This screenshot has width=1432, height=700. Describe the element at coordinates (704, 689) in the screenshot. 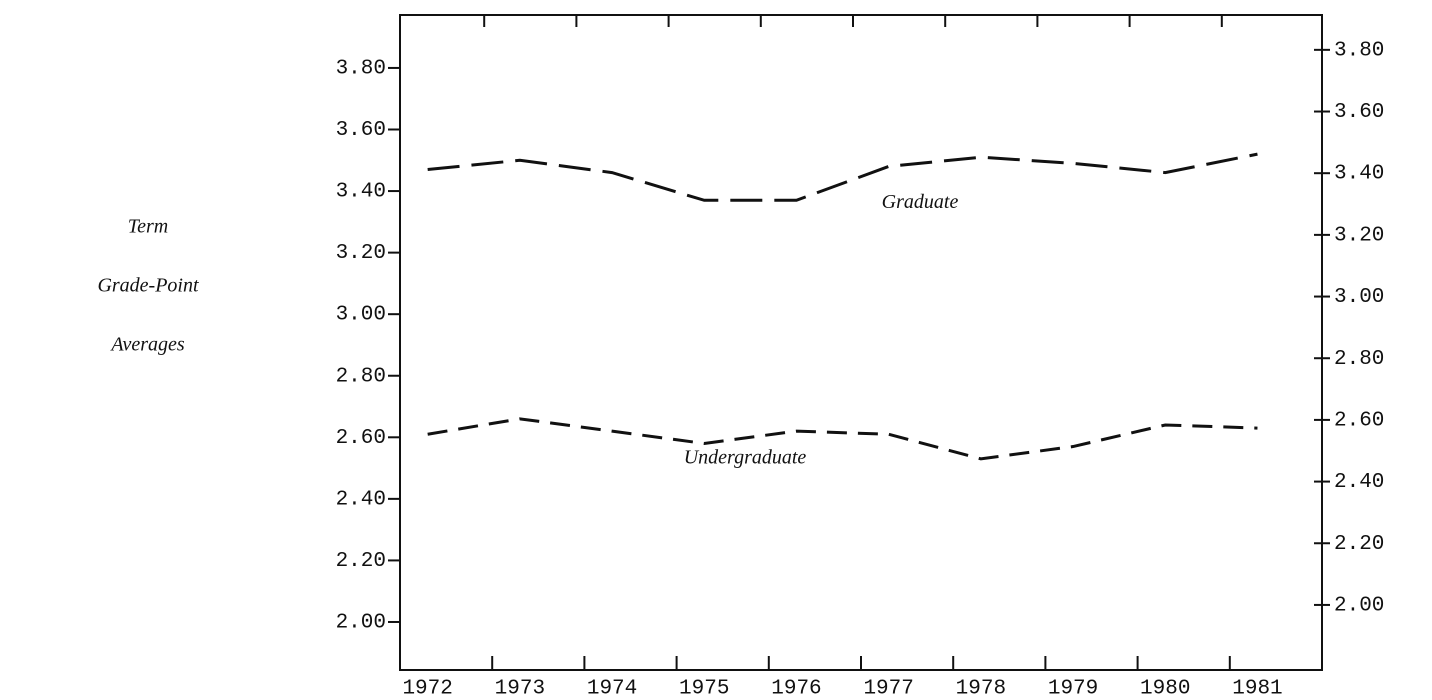

I see `x-tick-label: 1975` at that location.